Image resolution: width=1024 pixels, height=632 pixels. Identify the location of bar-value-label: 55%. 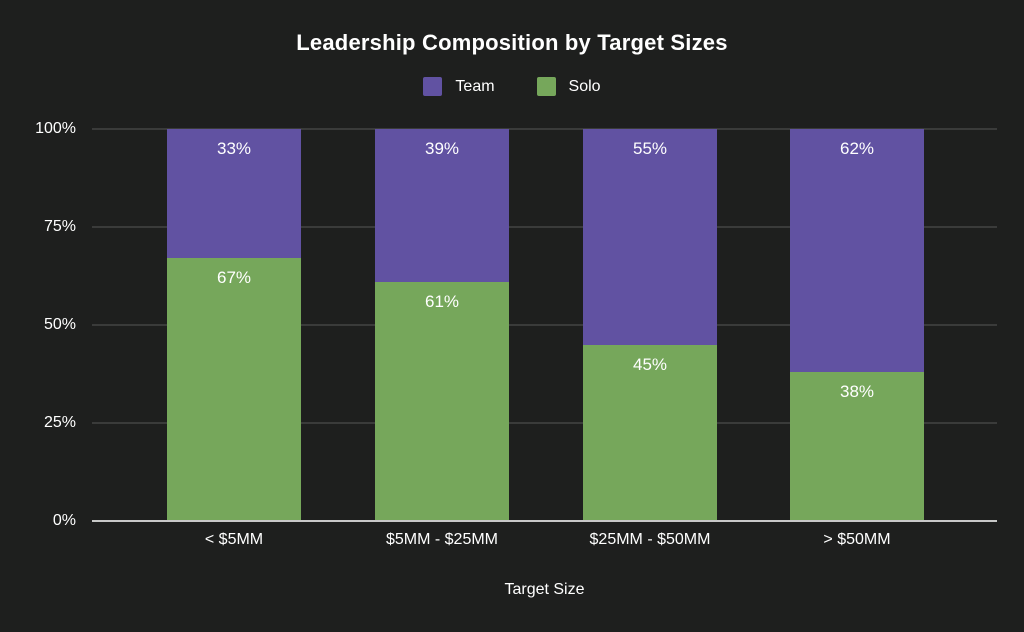
(650, 148).